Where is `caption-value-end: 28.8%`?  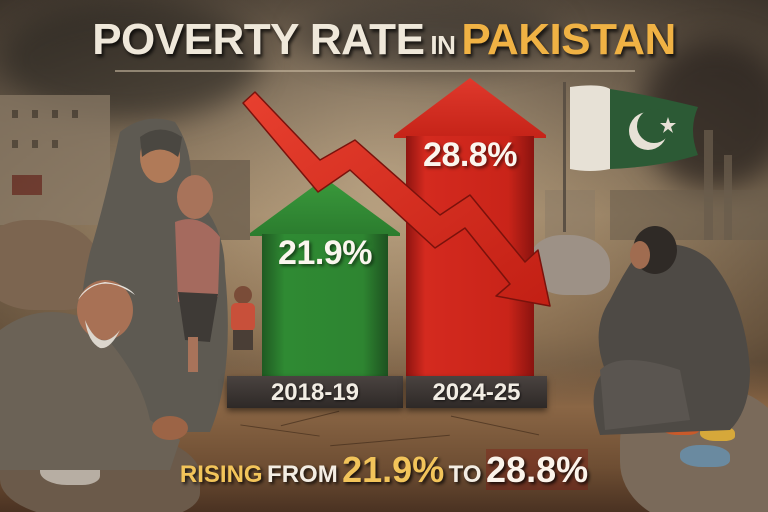
caption-value-end: 28.8% is located at coordinates (537, 469).